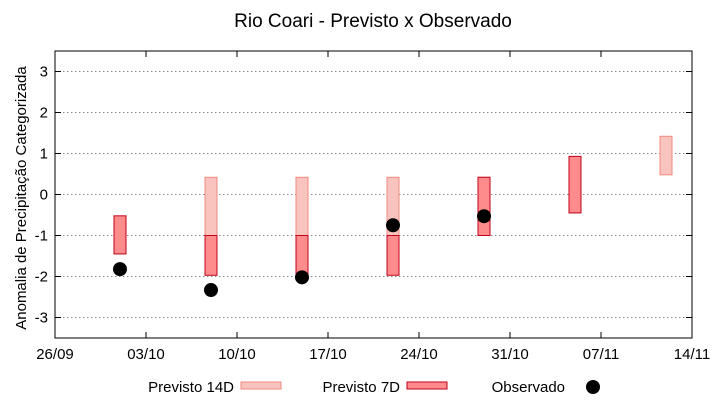  Describe the element at coordinates (41, 277) in the screenshot. I see `y-tick-label: -2` at that location.